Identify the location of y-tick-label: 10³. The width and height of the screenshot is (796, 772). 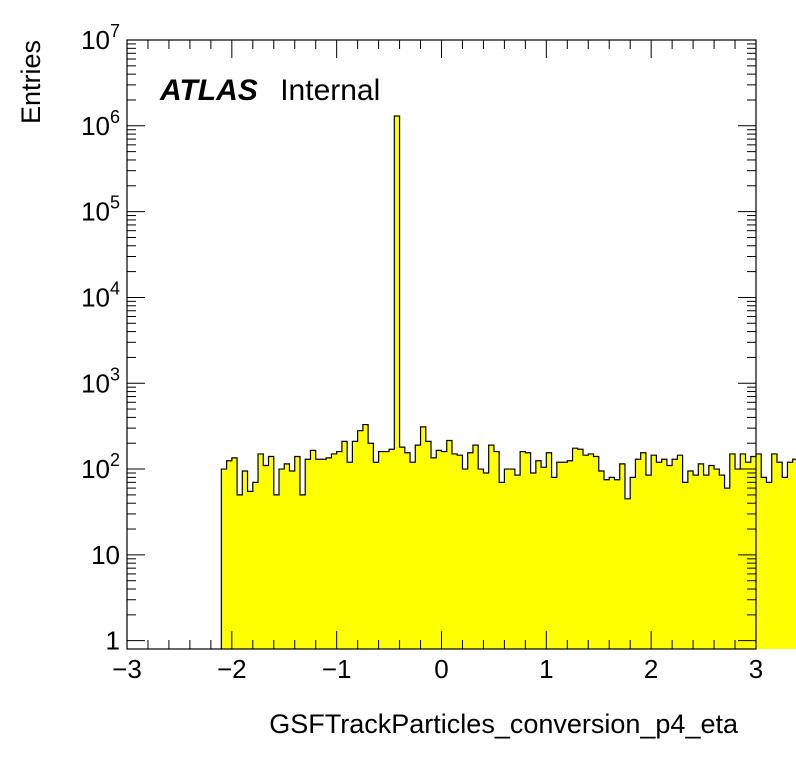
(100, 381).